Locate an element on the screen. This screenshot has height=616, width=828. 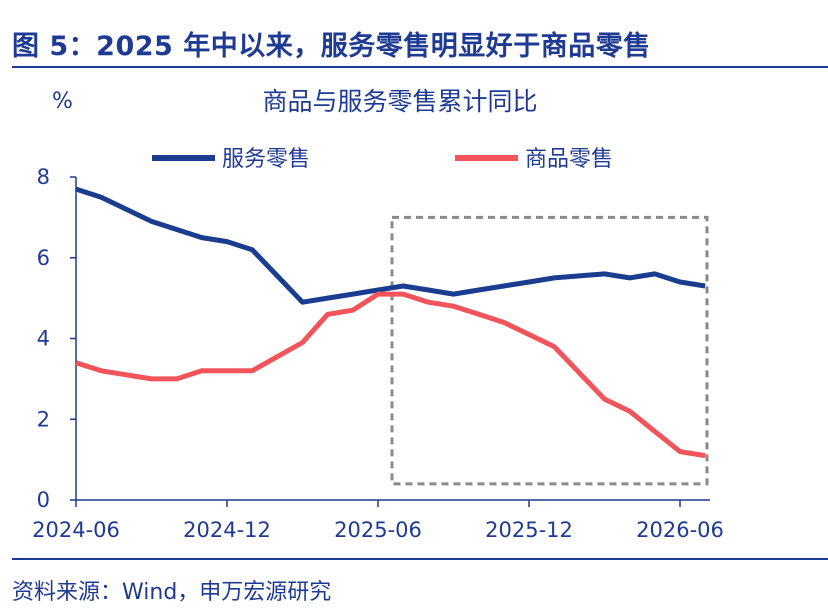
legend-label: 服务零售 is located at coordinates (266, 159).